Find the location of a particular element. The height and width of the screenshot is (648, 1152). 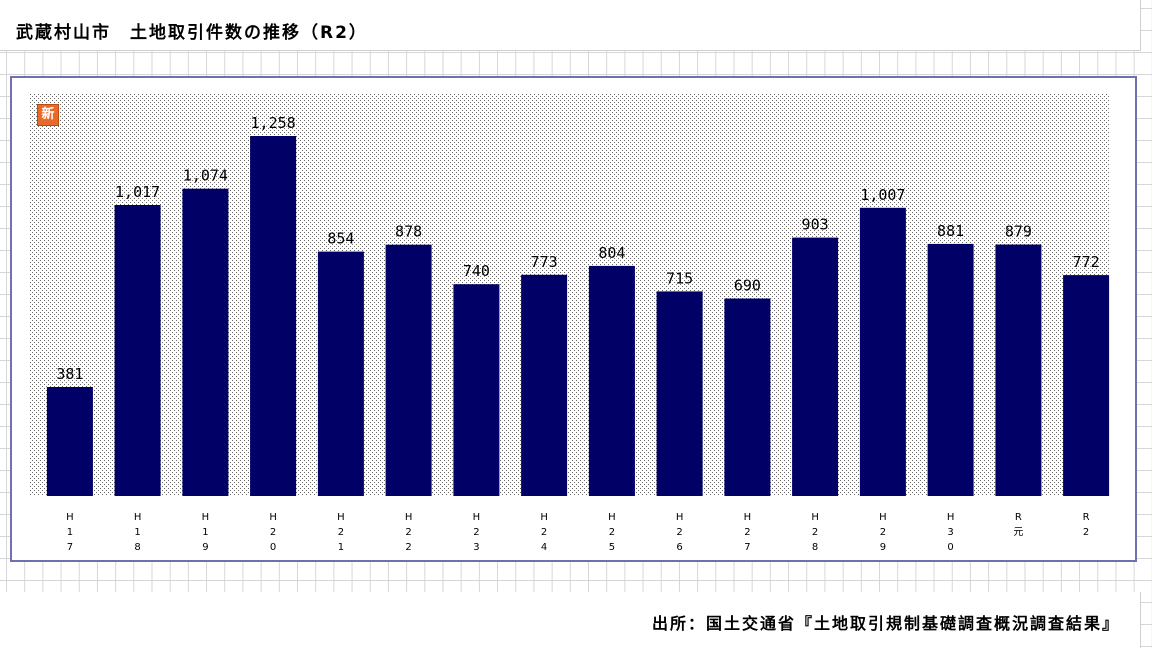

source-note: 出所：国土交通省『土地取引規制基礎調査概況調査結果』 is located at coordinates (885, 623).